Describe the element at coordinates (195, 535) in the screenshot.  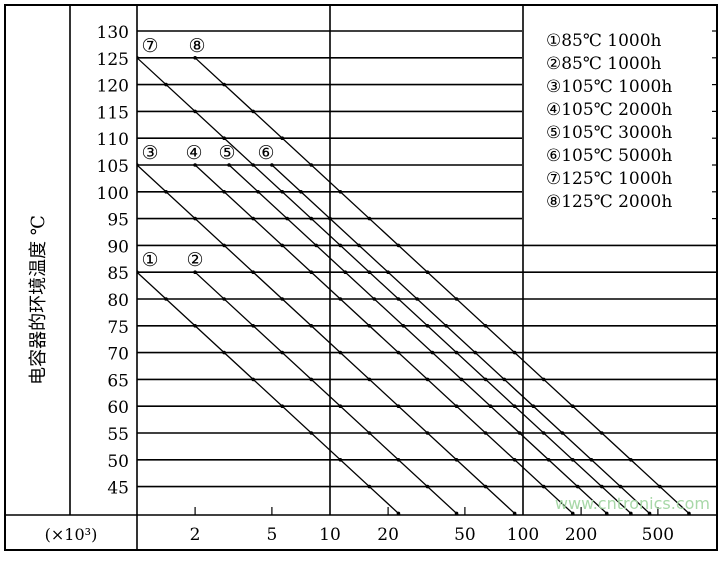
I see `x-tick-label: 2` at that location.